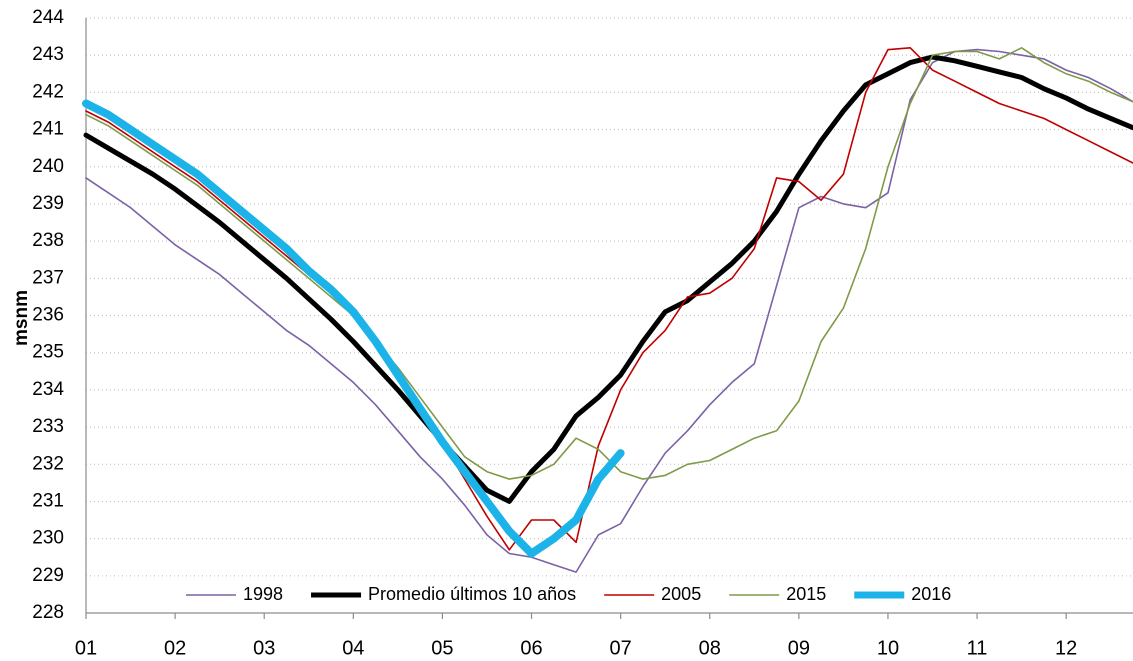 This screenshot has width=1133, height=661. What do you see at coordinates (263, 594) in the screenshot?
I see `legend-label: 1998` at bounding box center [263, 594].